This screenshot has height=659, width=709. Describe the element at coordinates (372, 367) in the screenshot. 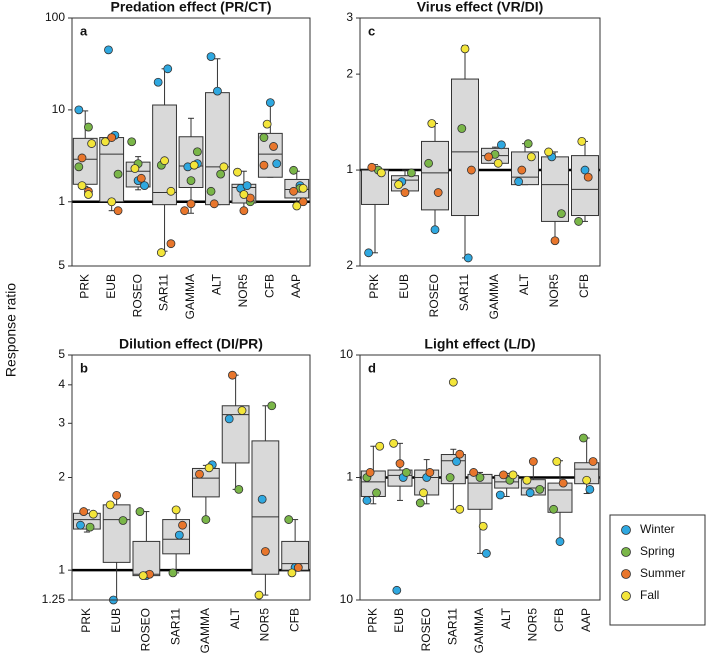

I see `panel-letter: d` at that location.